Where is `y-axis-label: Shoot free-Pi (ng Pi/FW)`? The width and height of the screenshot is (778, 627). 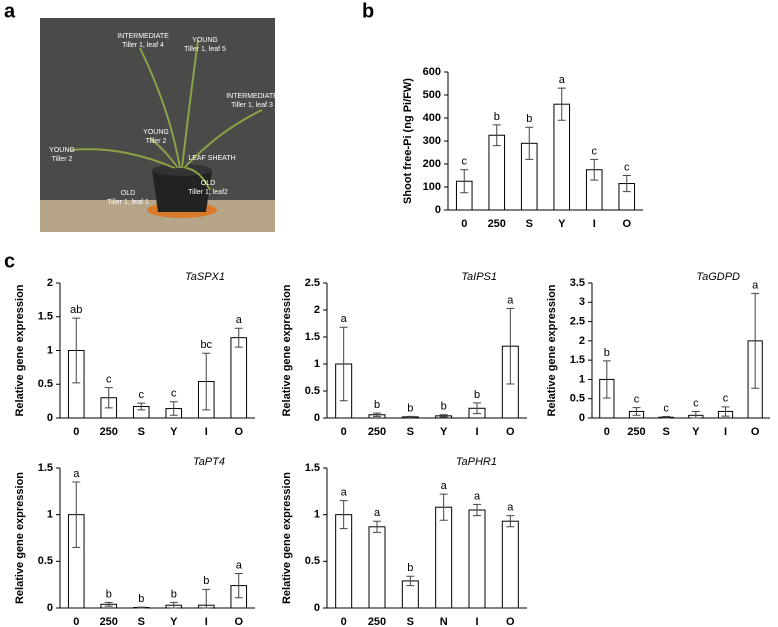 y-axis-label: Shoot free-Pi (ng Pi/FW) is located at coordinates (408, 141).